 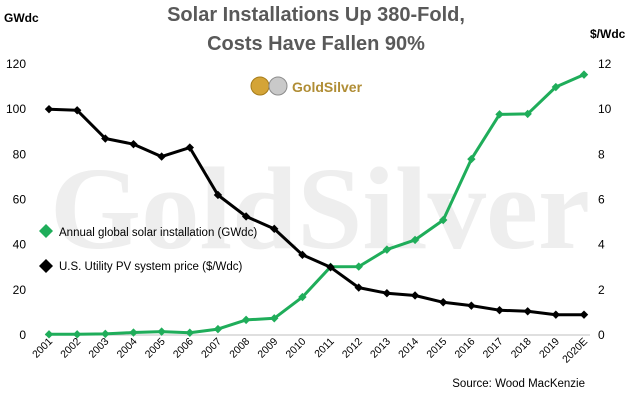 What do you see at coordinates (296, 348) in the screenshot?
I see `x-tick-label: 2010` at bounding box center [296, 348].